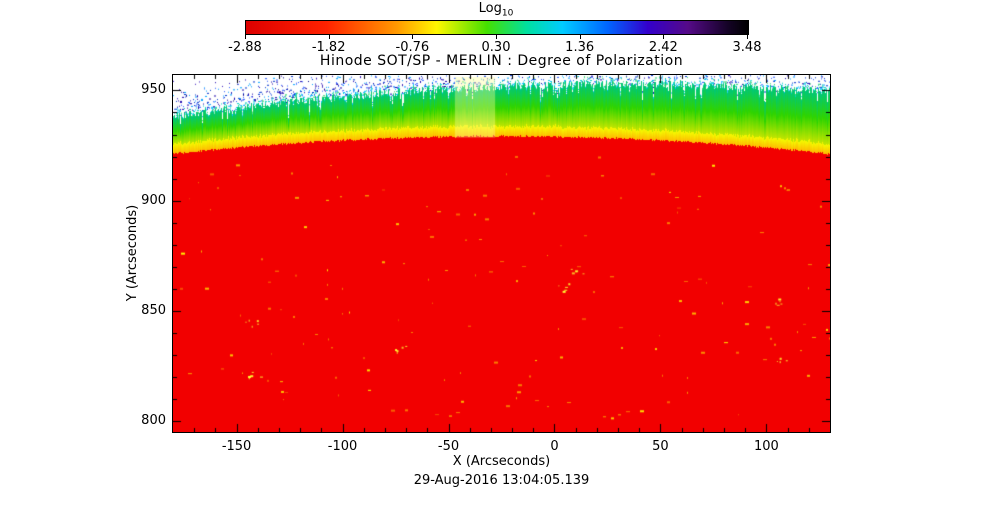  What do you see at coordinates (412, 47) in the screenshot?
I see `colorbar-tick-label: -0.76` at bounding box center [412, 47].